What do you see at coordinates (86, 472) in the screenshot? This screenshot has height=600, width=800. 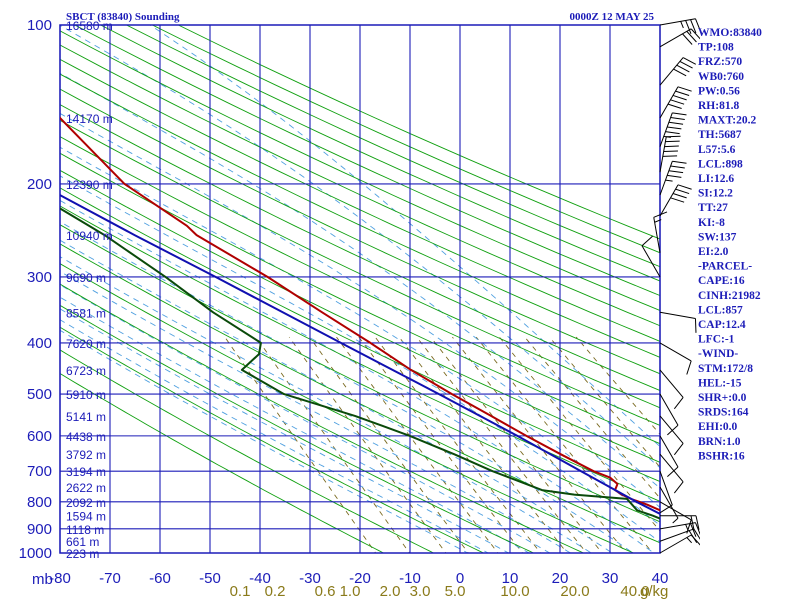 I see `height-label: 3194 m` at bounding box center [86, 472].